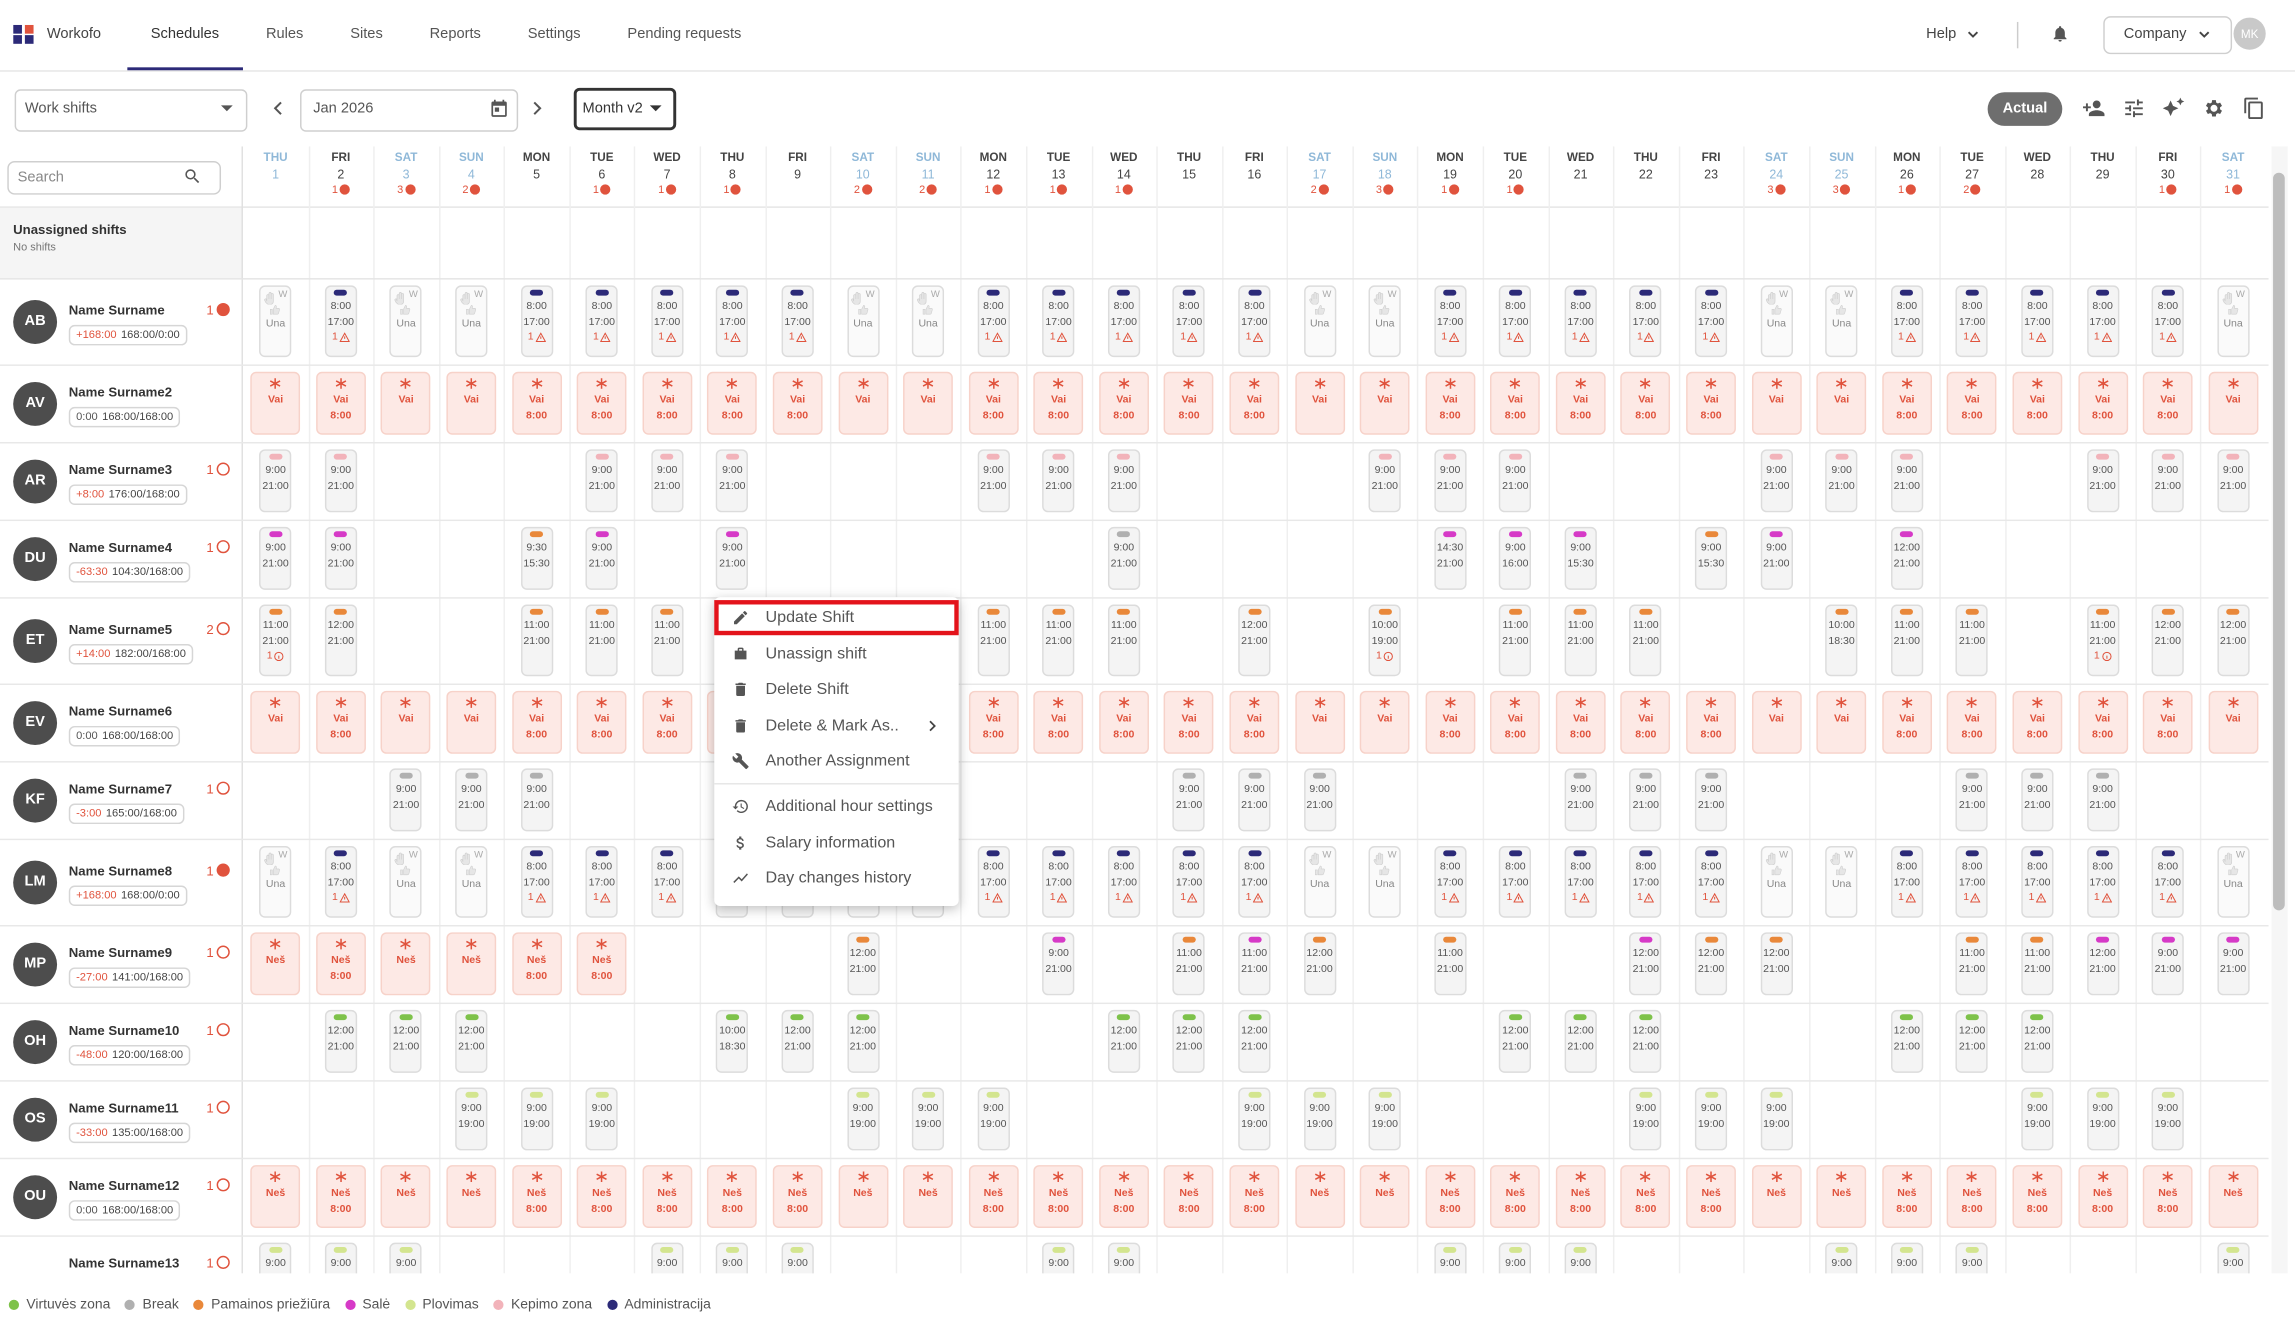 Image resolution: width=2295 pixels, height=1334 pixels. What do you see at coordinates (120, 469) in the screenshot?
I see `employee-name: Name Surname3` at bounding box center [120, 469].